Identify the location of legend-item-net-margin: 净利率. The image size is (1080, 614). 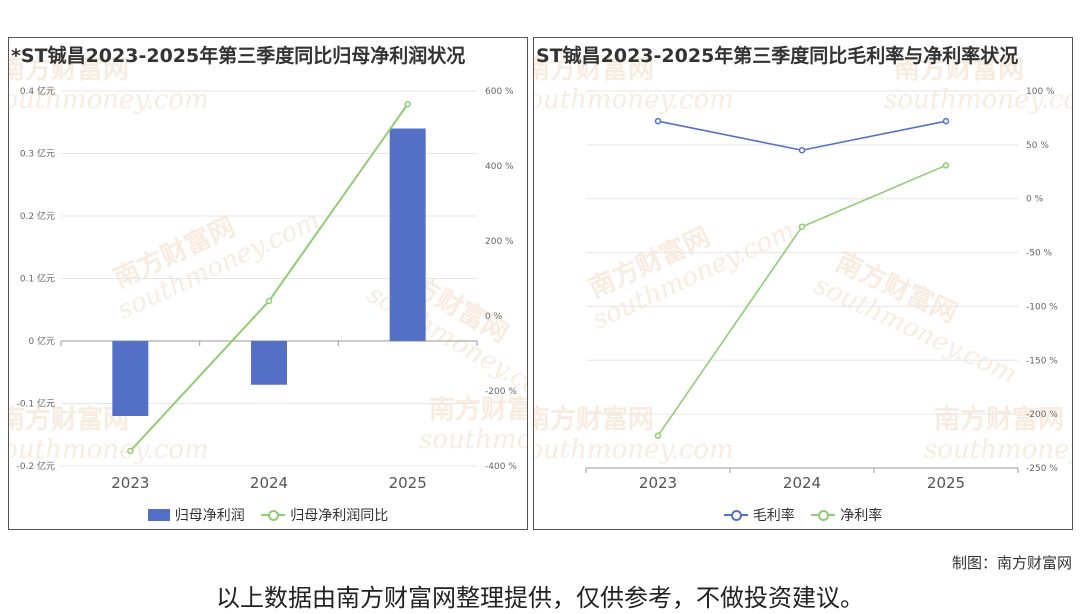
(846, 515).